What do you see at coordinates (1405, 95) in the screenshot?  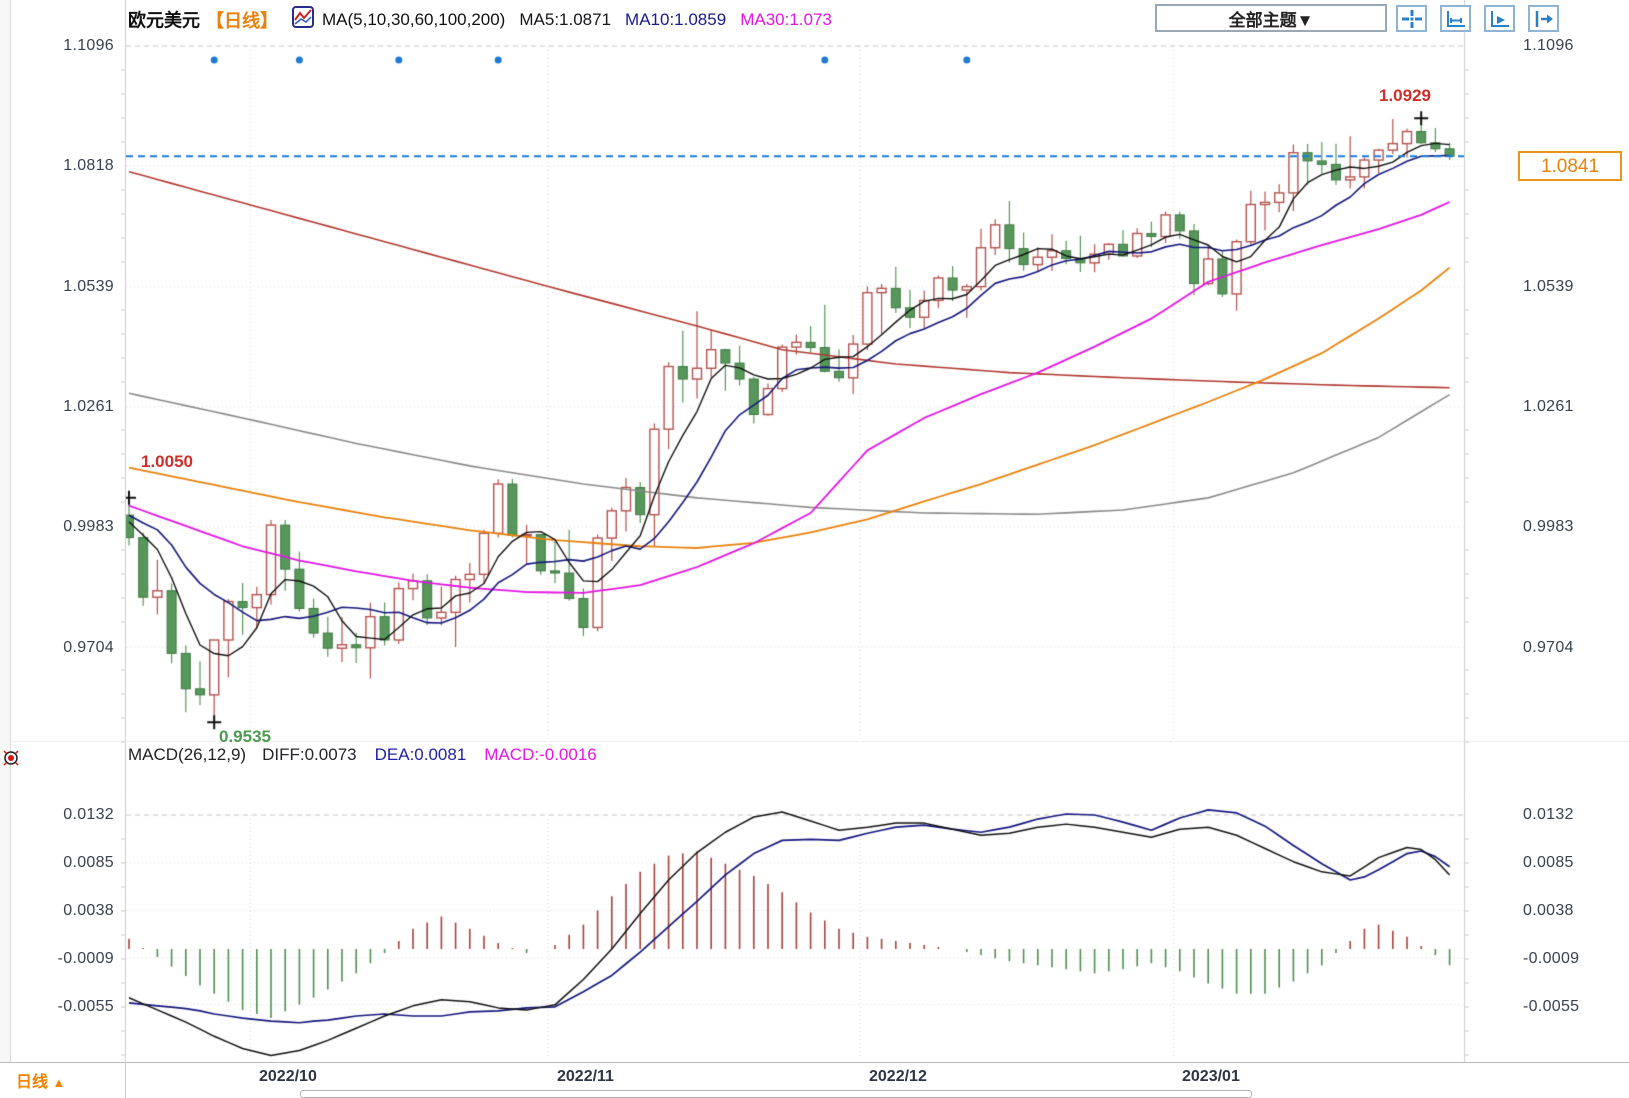 I see `period-high-annotation: 1.0929` at bounding box center [1405, 95].